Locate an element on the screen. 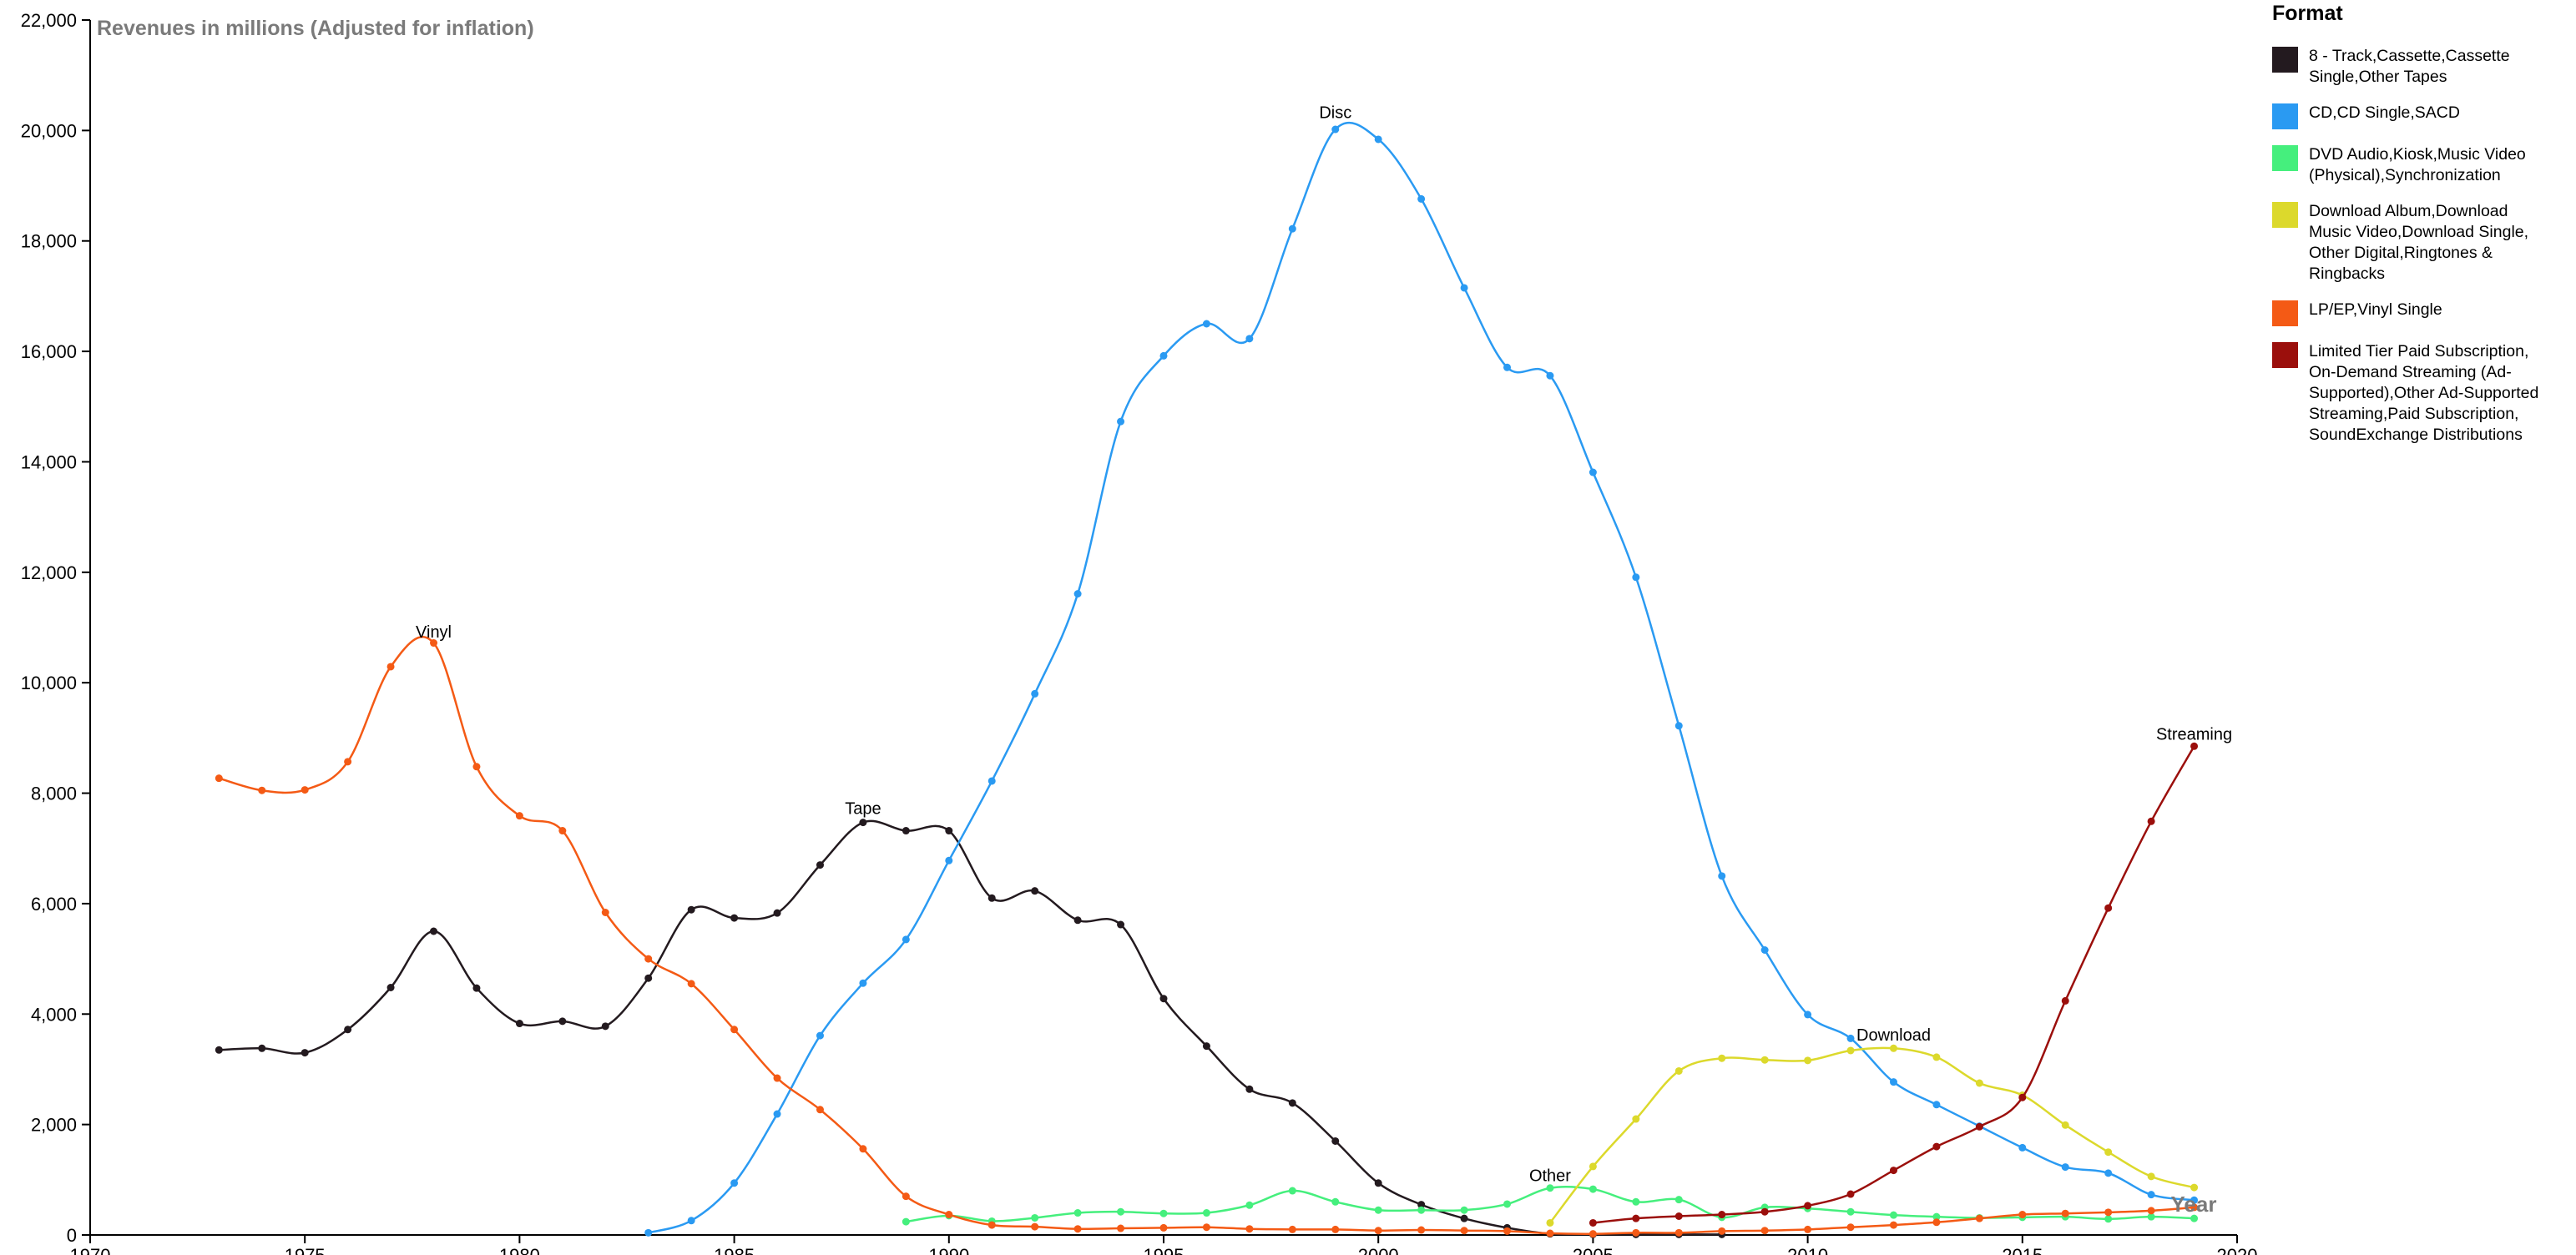  series-line-download is located at coordinates (1871, 1135).